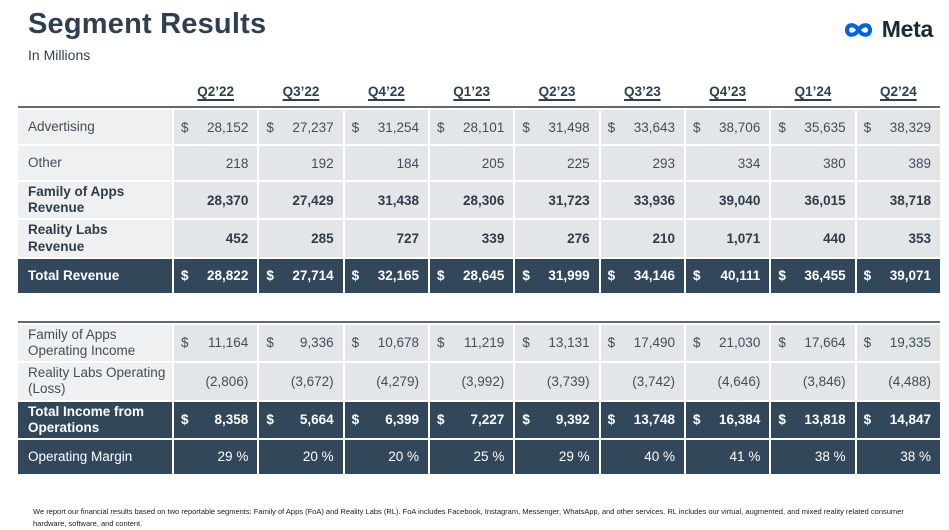 The width and height of the screenshot is (949, 530). Describe the element at coordinates (228, 343) in the screenshot. I see `value-text: 11,164` at that location.